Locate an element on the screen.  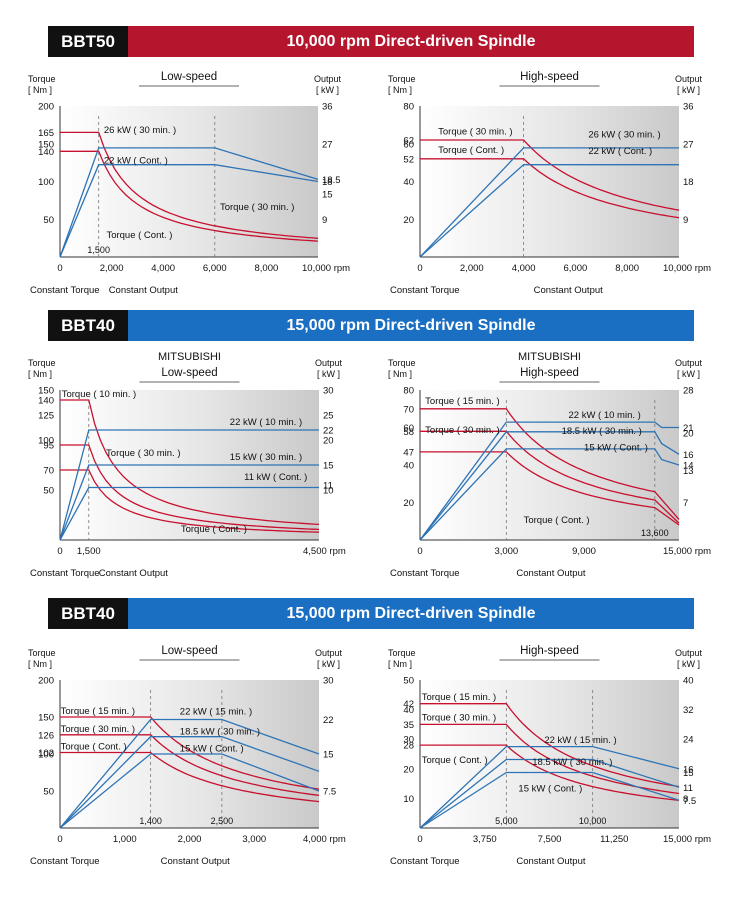
y-tick-label: 102 is located at coordinates (46, 753).